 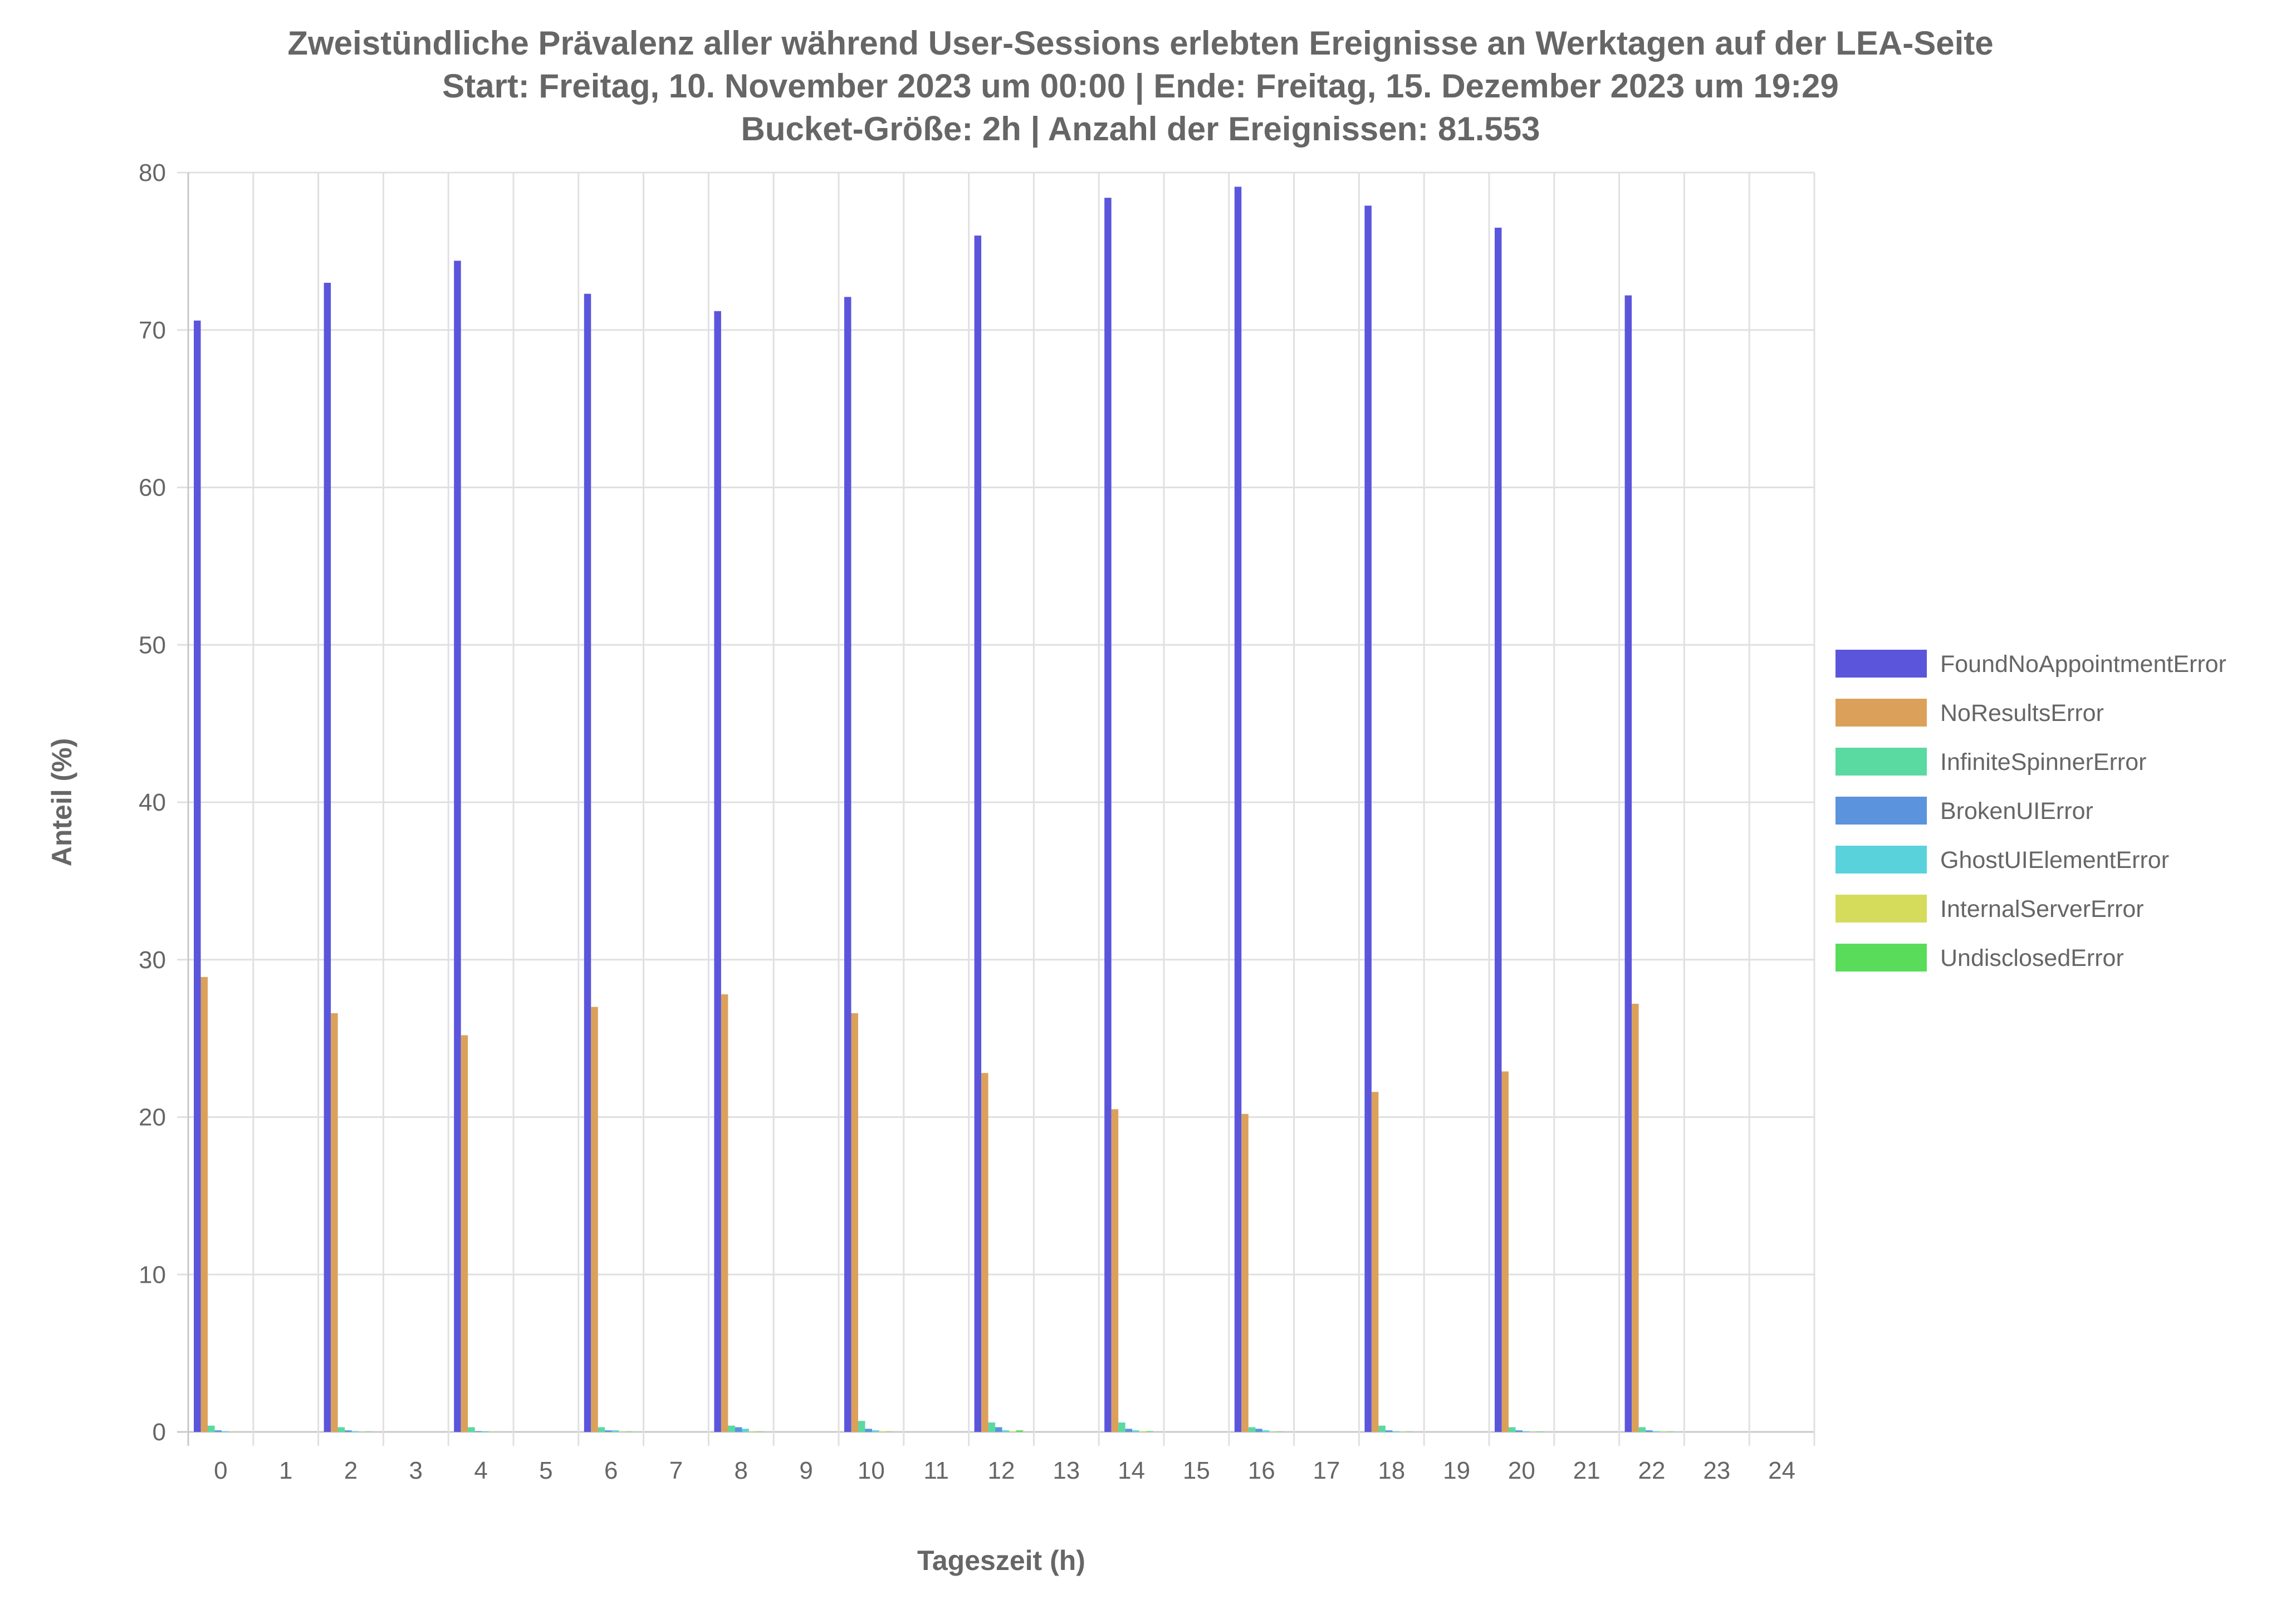 I want to click on x-tick-label: 12, so click(x=1001, y=1470).